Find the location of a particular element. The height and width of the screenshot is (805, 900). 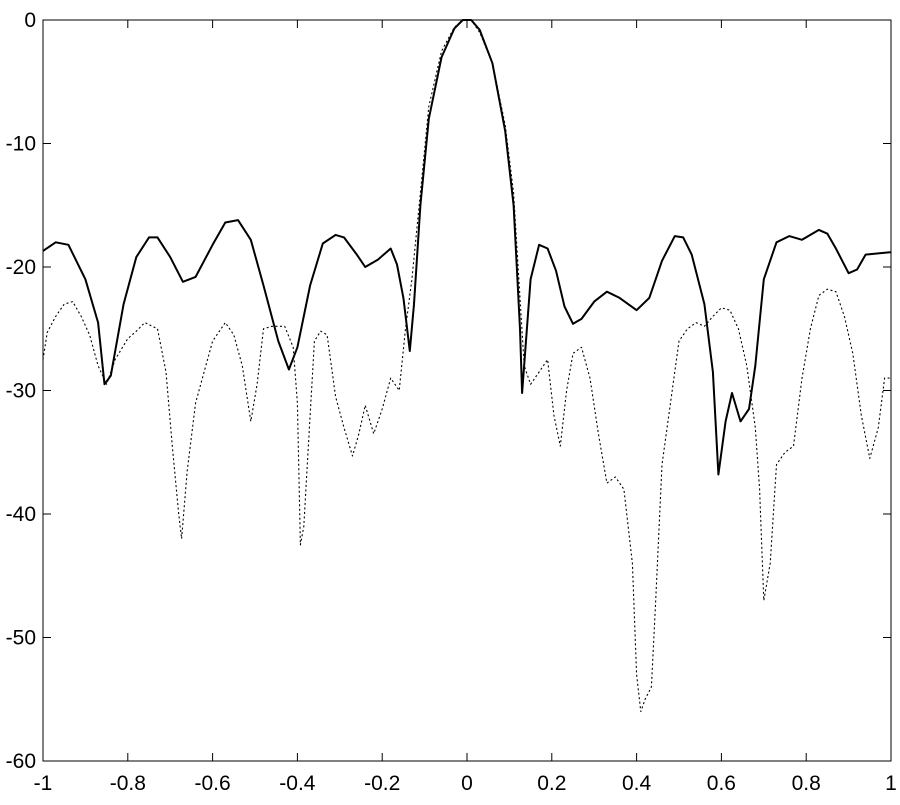

y-tick-label: 0 is located at coordinates (30, 20).